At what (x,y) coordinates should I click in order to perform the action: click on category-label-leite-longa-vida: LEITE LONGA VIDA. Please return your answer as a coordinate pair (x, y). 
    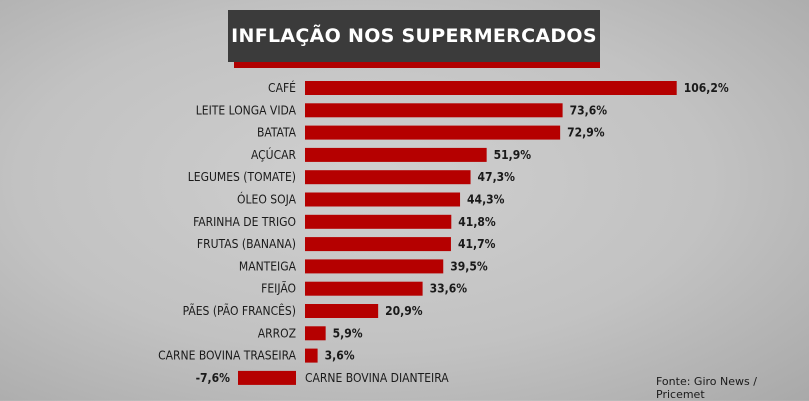
    Looking at the image, I should click on (246, 110).